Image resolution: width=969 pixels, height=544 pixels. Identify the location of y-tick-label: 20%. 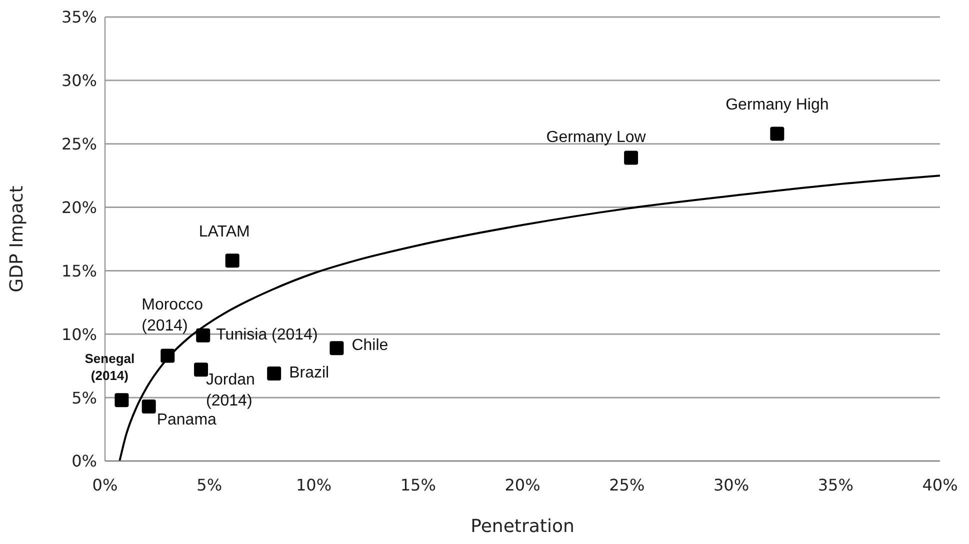
(79, 207).